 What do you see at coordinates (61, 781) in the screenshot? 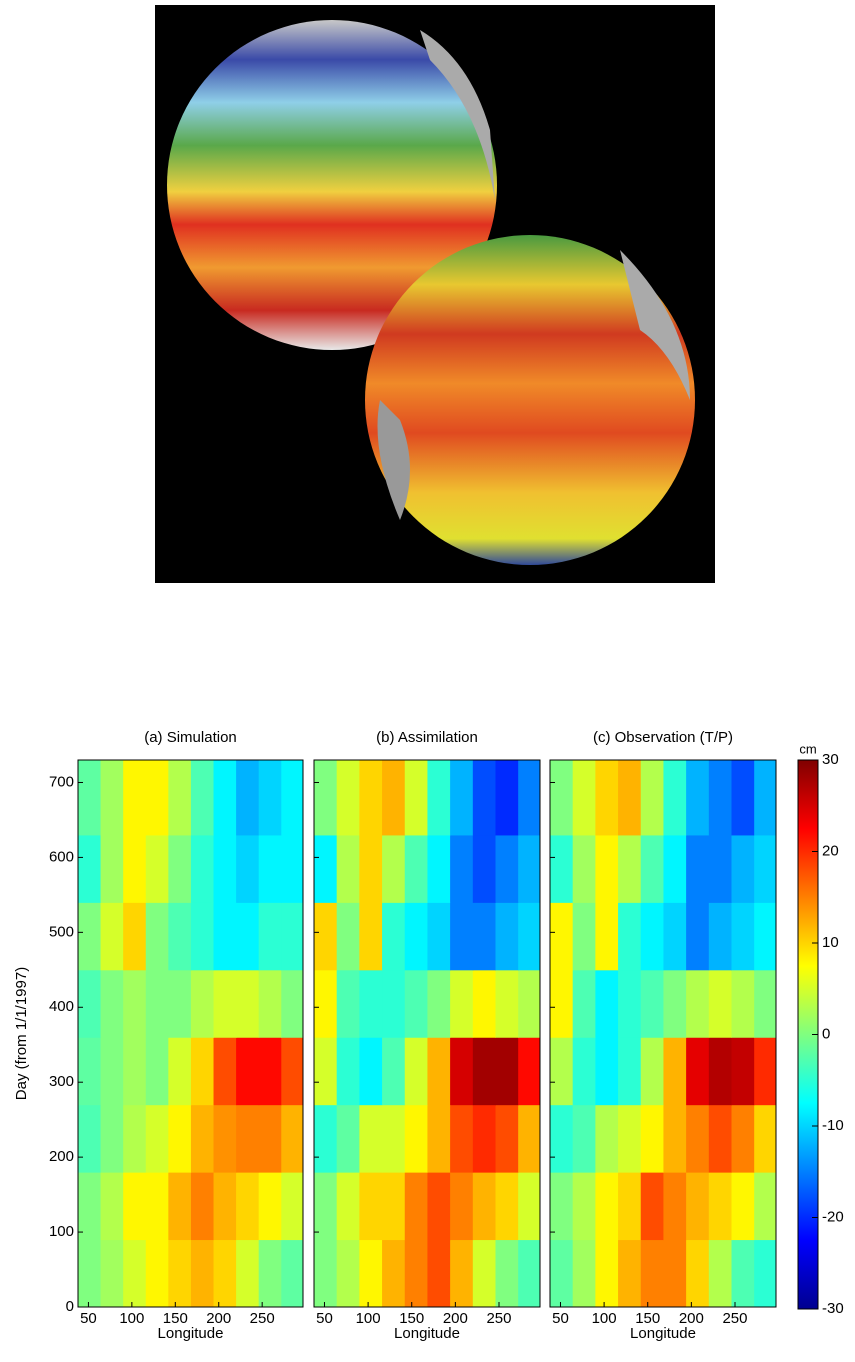
I see `y-tick-label: 700` at bounding box center [61, 781].